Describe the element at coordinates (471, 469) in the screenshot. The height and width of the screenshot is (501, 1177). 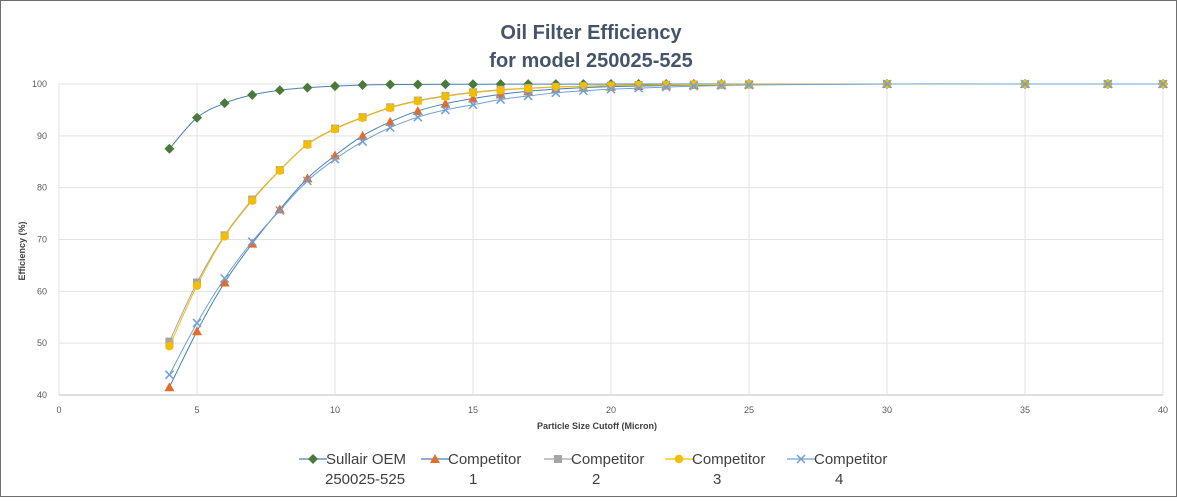
I see `legend-entry-2: Competitor 1` at that location.